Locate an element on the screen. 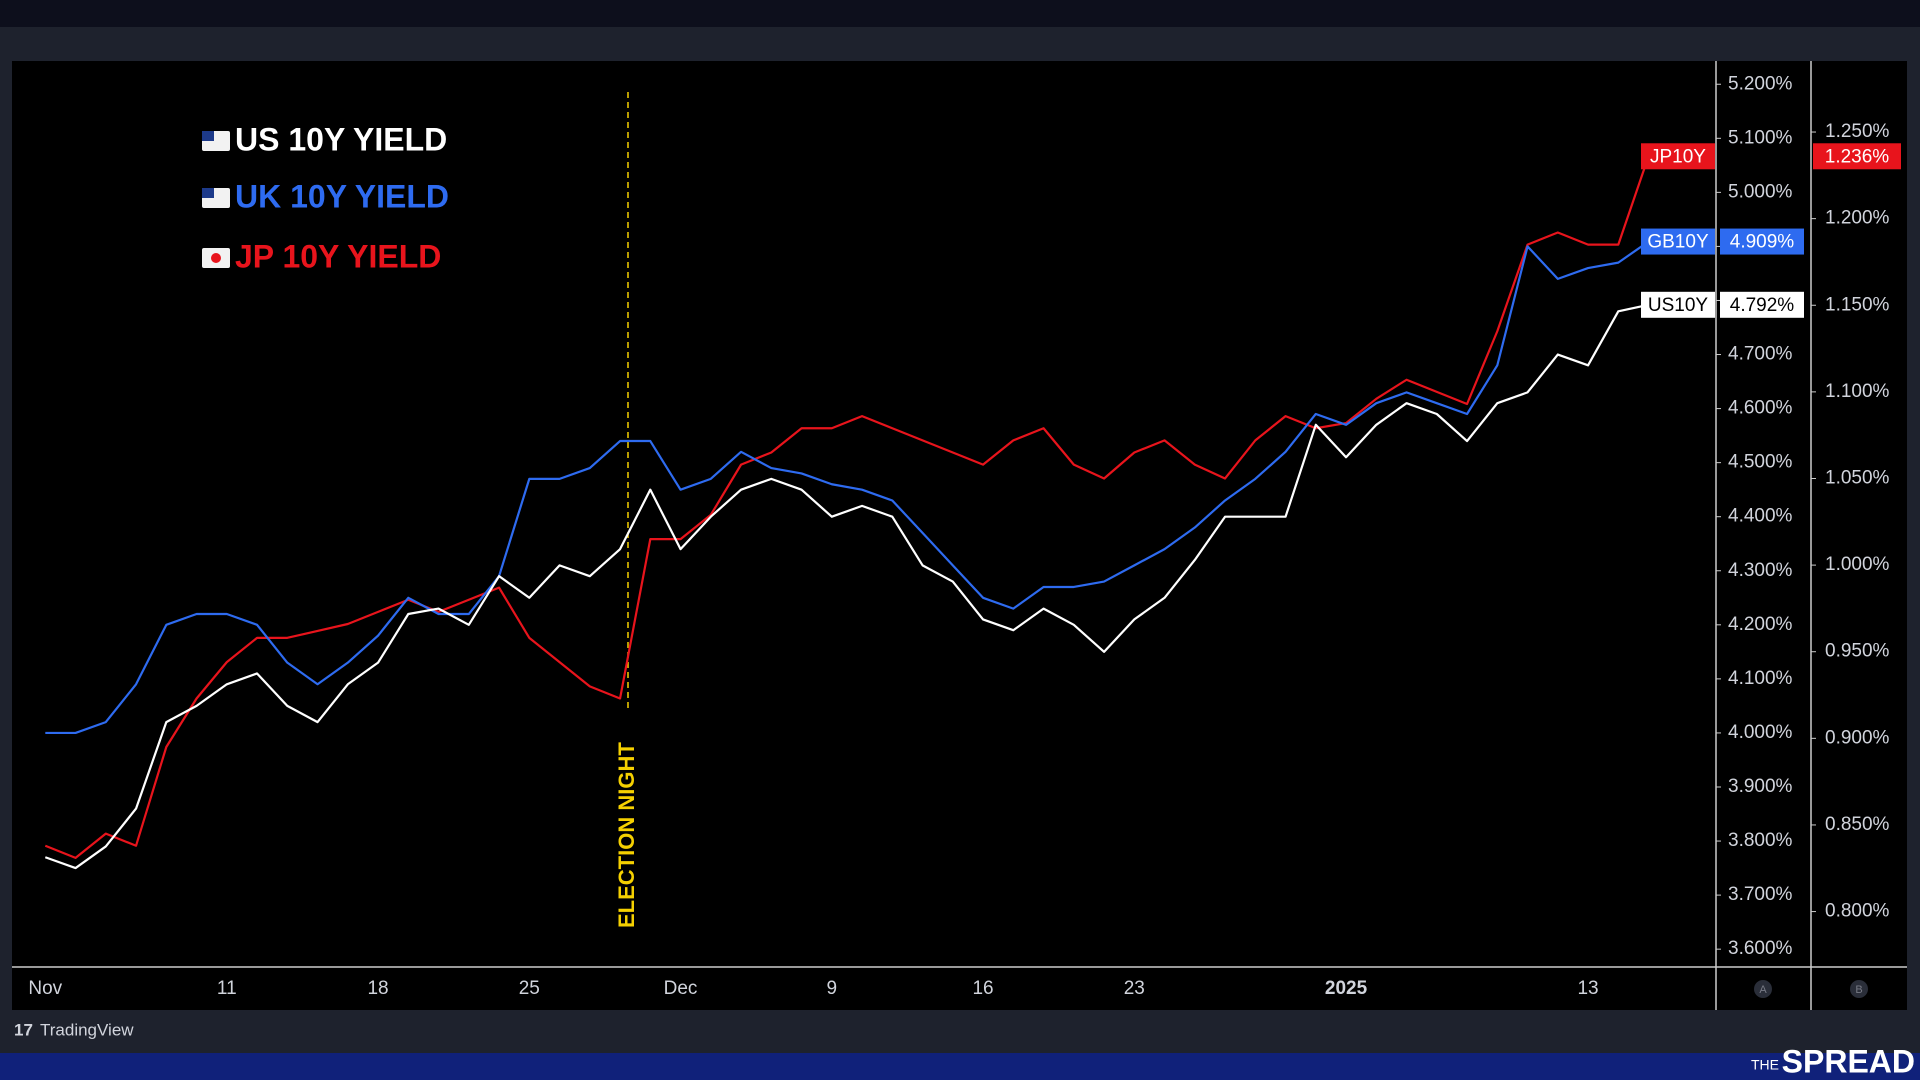 The image size is (1920, 1080). legend-label: UK 10Y YIELD is located at coordinates (342, 196).